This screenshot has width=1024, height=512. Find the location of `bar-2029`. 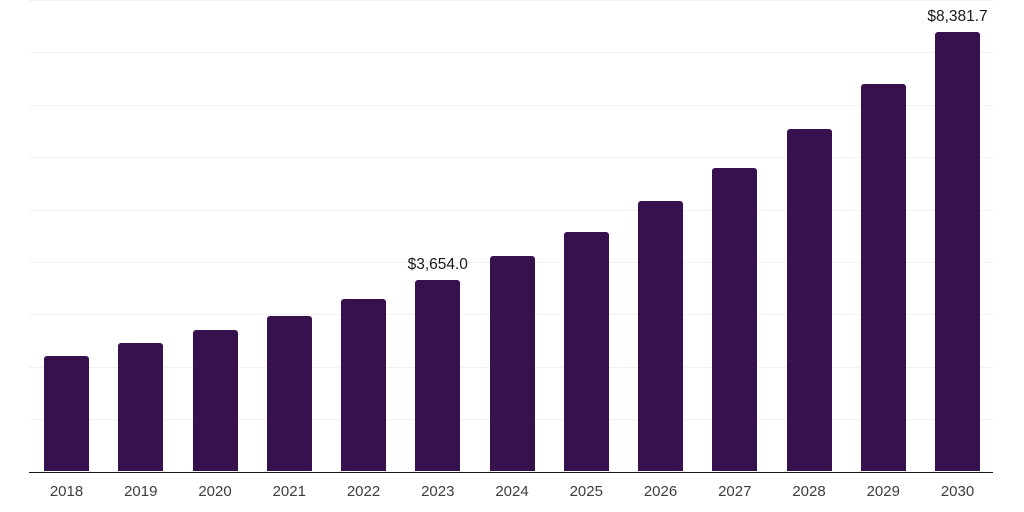

bar-2029 is located at coordinates (883, 278).